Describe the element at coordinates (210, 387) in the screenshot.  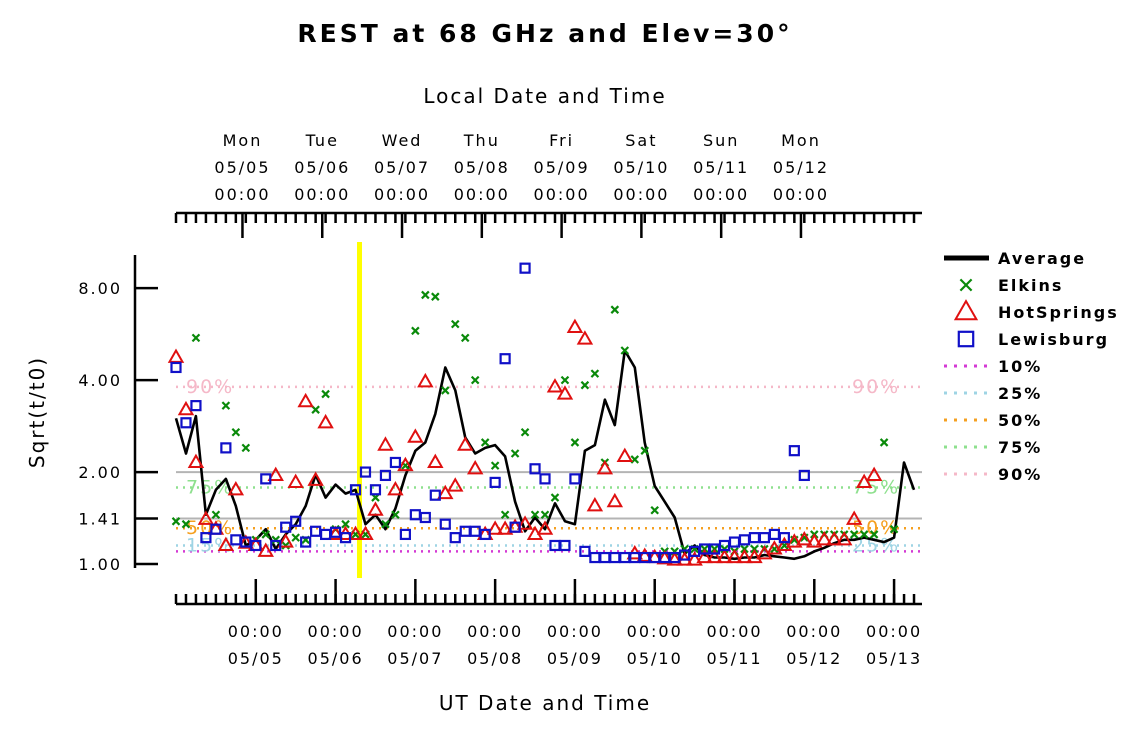
I see `percentile-label: 90%` at that location.